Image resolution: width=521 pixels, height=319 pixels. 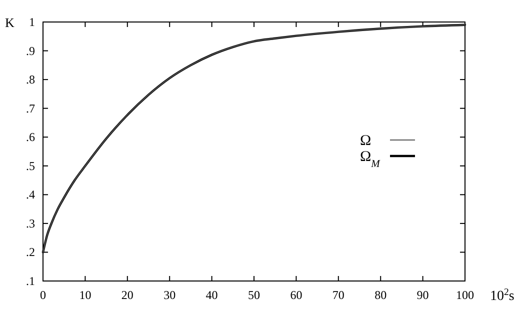 What do you see at coordinates (85, 295) in the screenshot?
I see `x-tick-label: 10` at bounding box center [85, 295].